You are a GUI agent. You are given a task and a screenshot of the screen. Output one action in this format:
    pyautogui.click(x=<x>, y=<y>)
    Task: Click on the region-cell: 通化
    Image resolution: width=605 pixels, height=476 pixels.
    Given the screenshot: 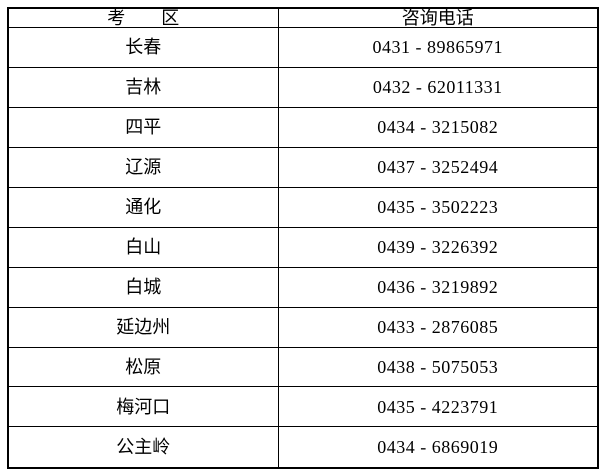 What is the action you would take?
    pyautogui.click(x=143, y=207)
    